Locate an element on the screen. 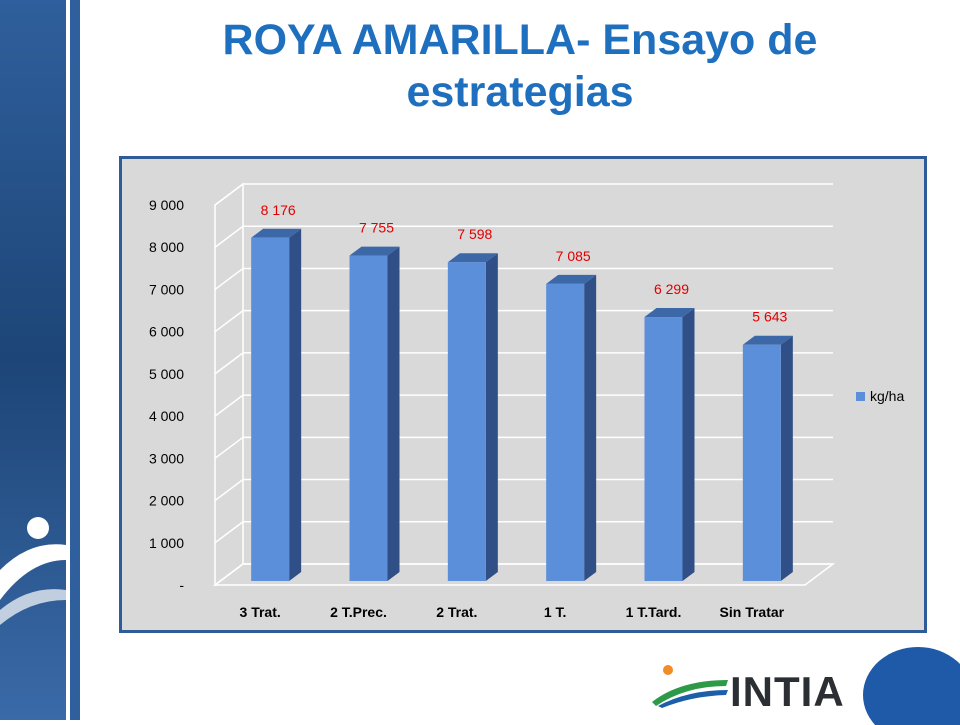 This screenshot has height=725, width=960. data-label: 7 598 is located at coordinates (474, 234).